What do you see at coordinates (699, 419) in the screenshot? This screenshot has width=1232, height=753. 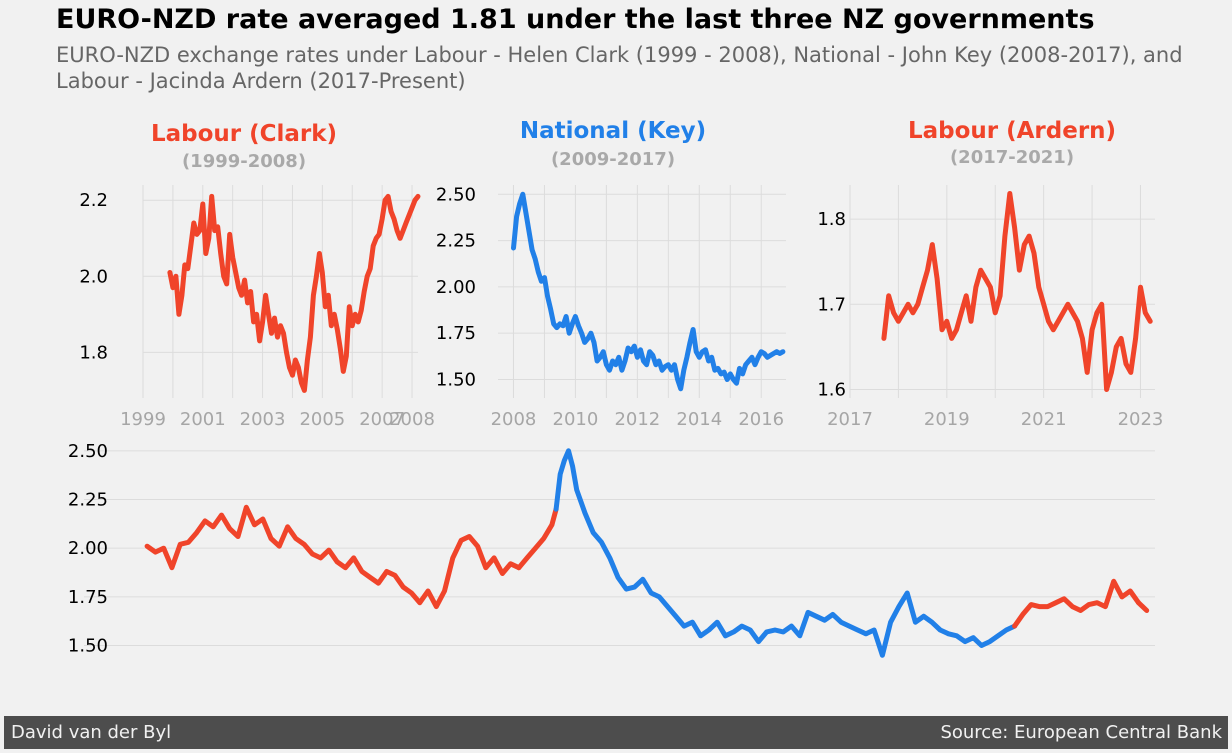 I see `x-tick-label: 2014` at bounding box center [699, 419].